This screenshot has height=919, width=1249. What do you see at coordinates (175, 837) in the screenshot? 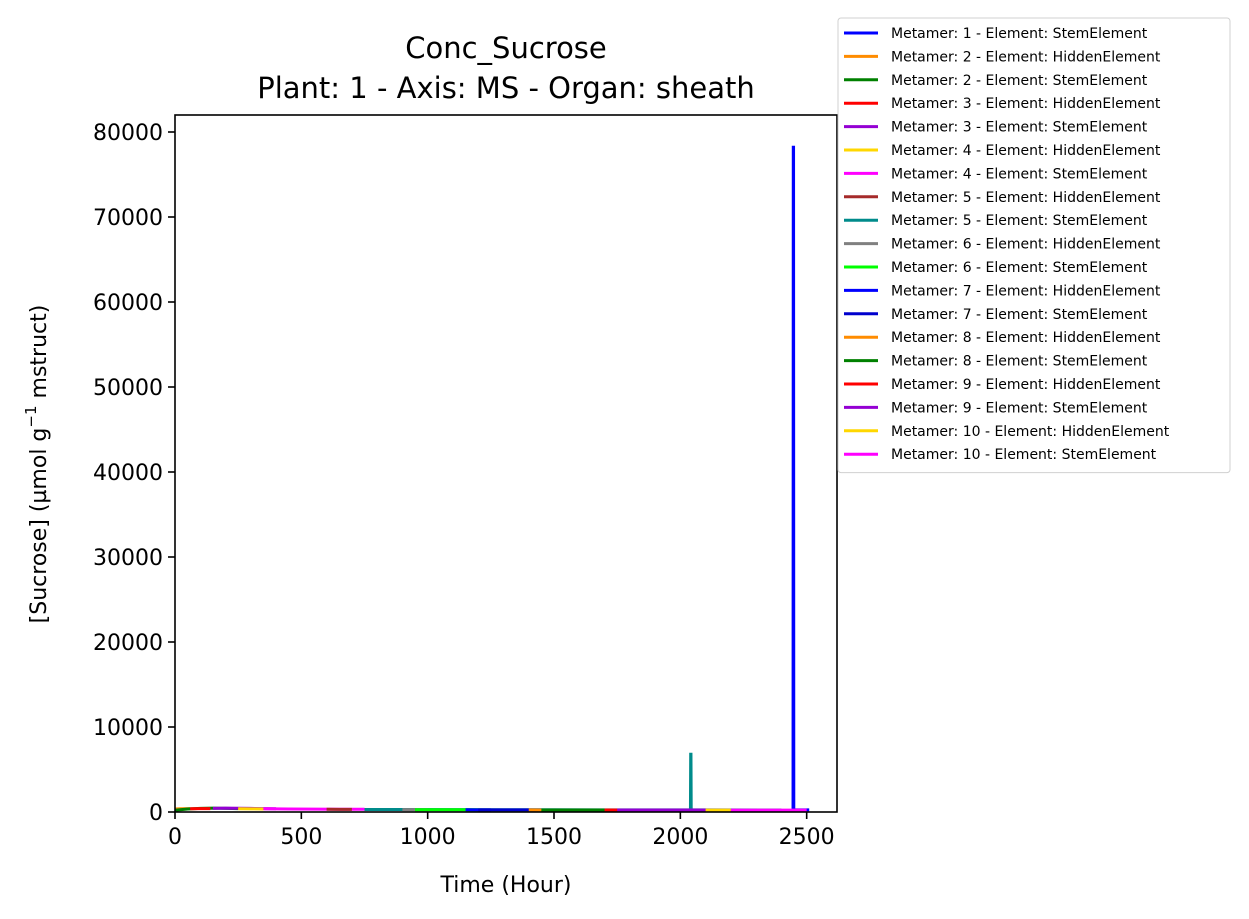
I see `x-tick-label: 0` at bounding box center [175, 837].